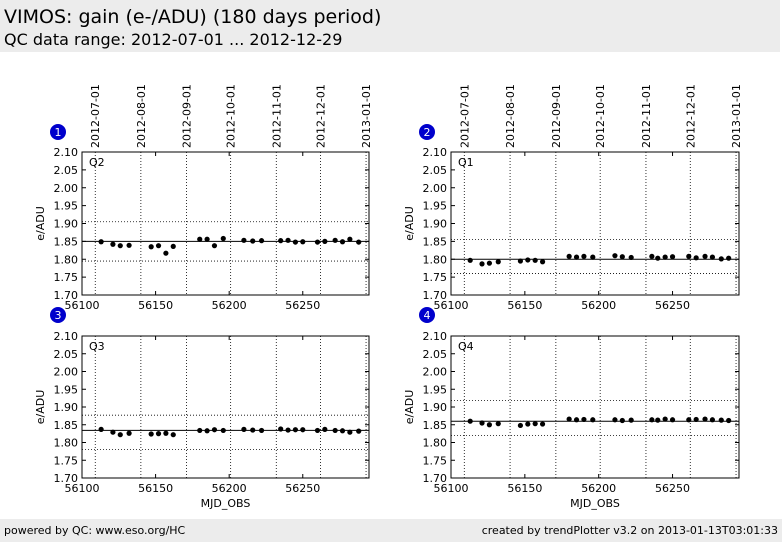 This screenshot has width=782, height=542. Describe the element at coordinates (435, 443) in the screenshot. I see `y-tick-label: 1.80` at that location.